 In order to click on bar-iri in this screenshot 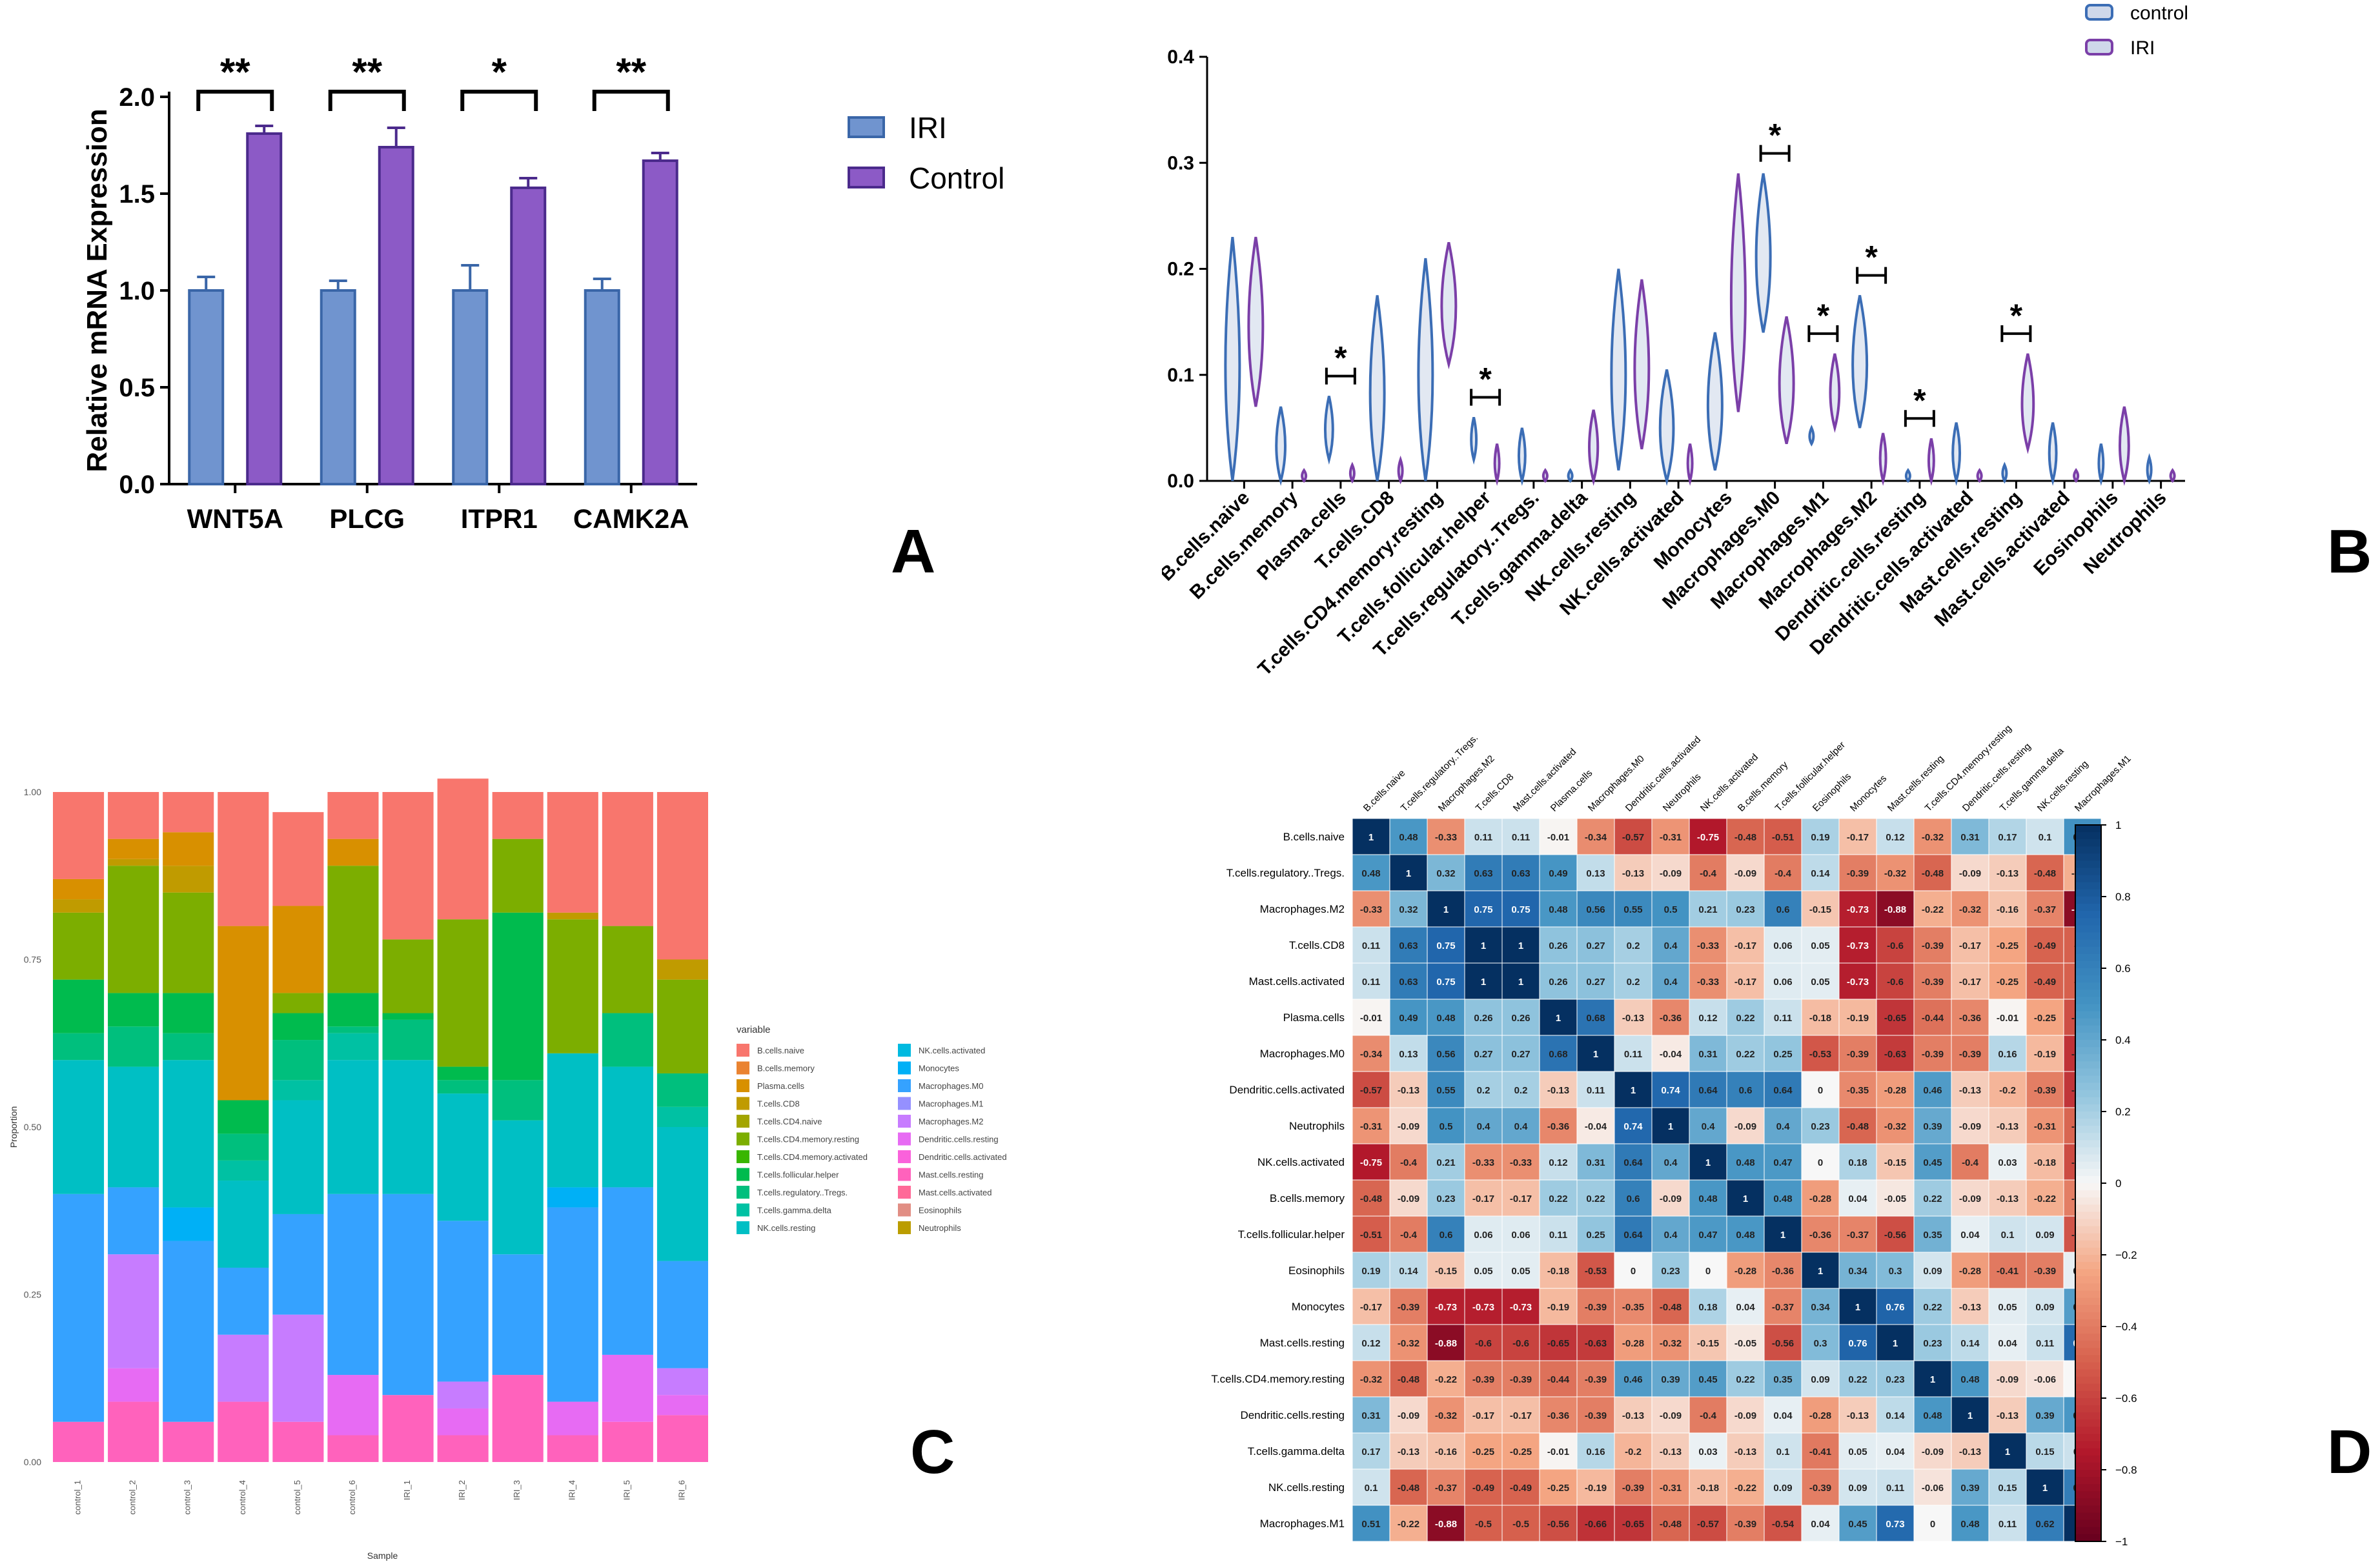, I will do `click(602, 387)`.